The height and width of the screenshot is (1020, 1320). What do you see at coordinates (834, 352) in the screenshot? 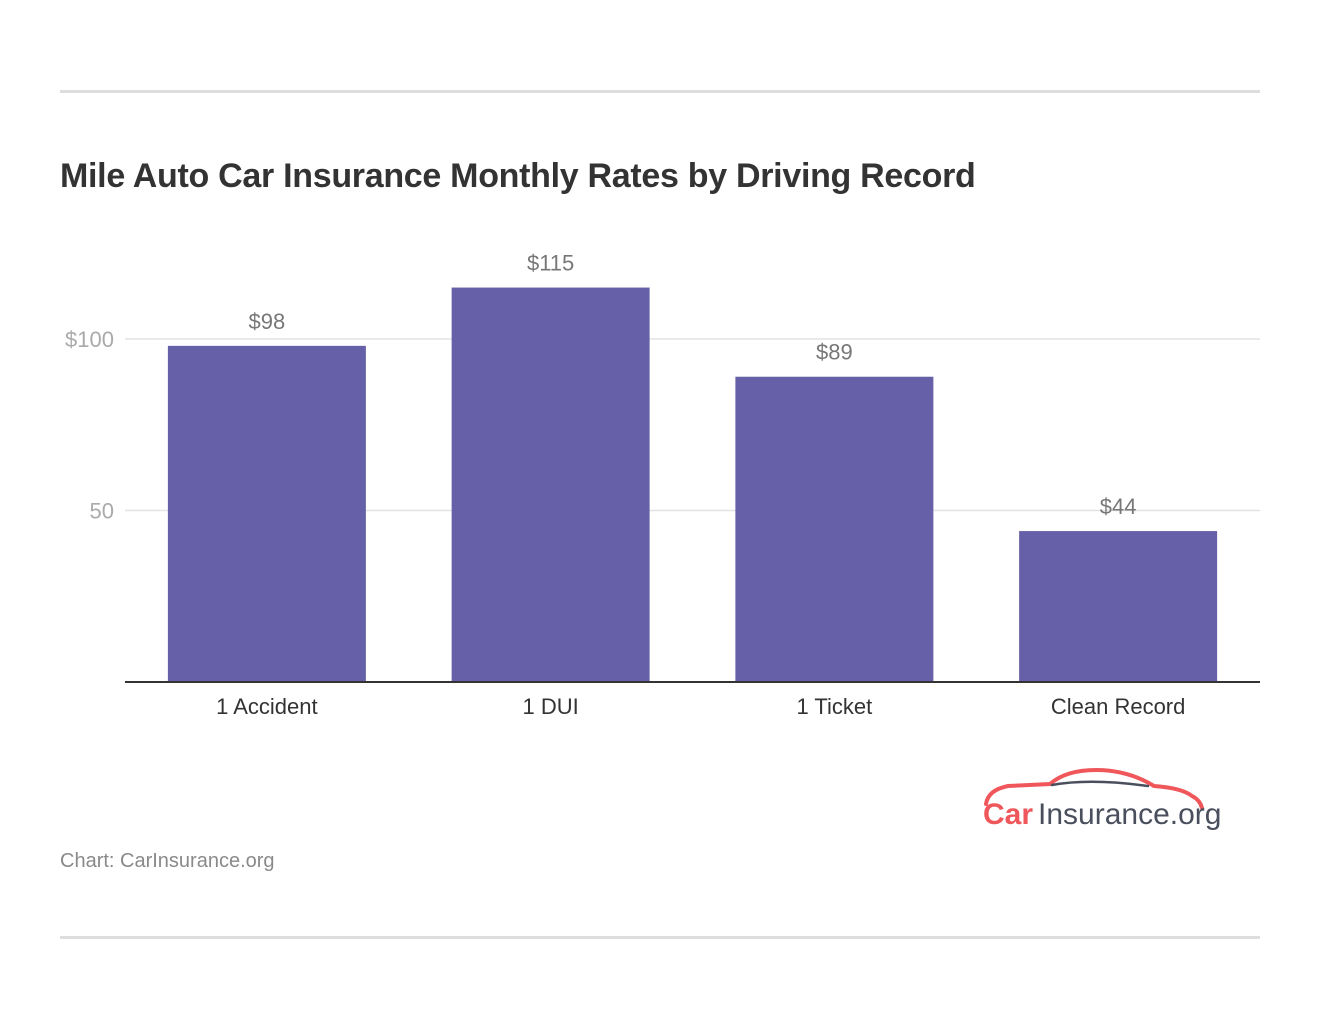
I see `data-label: $89` at bounding box center [834, 352].